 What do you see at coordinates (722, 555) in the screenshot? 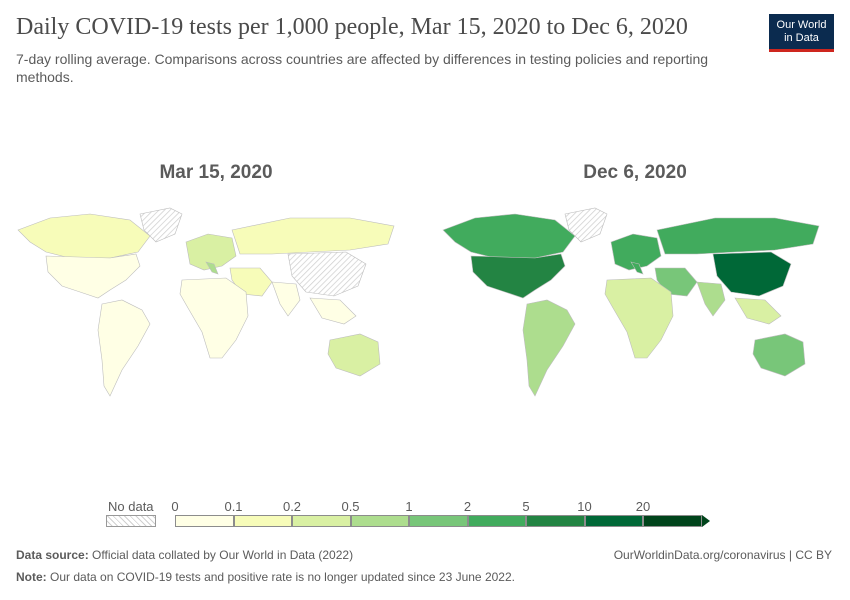
I see `footer-url-link: OurWorldinData.org/coronavirus | CC BY` at bounding box center [722, 555].